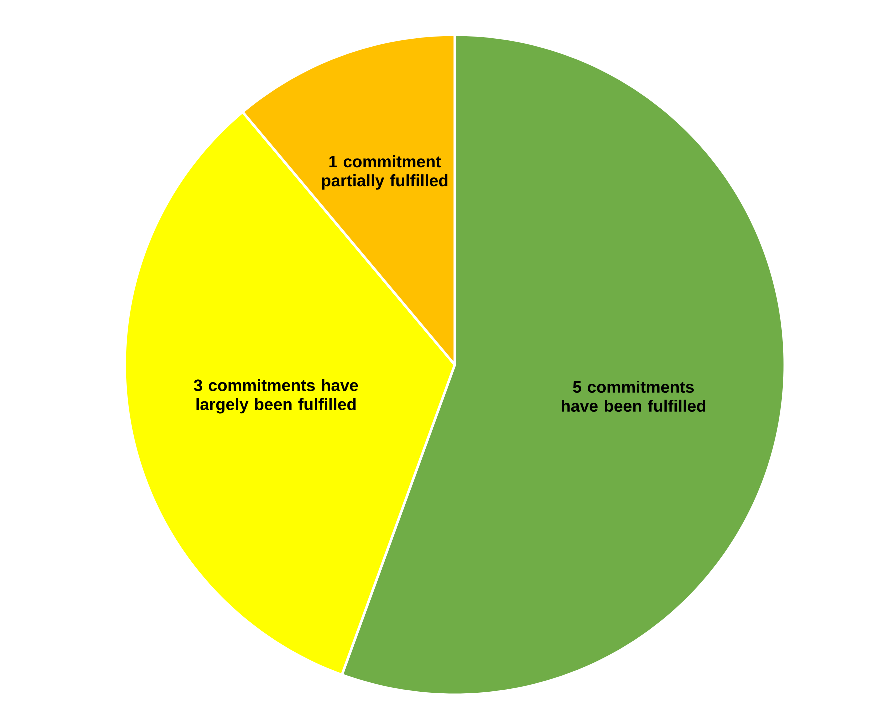 The width and height of the screenshot is (892, 722). What do you see at coordinates (634, 396) in the screenshot?
I see `slice-label: 5 commitments have been fulfilled` at bounding box center [634, 396].